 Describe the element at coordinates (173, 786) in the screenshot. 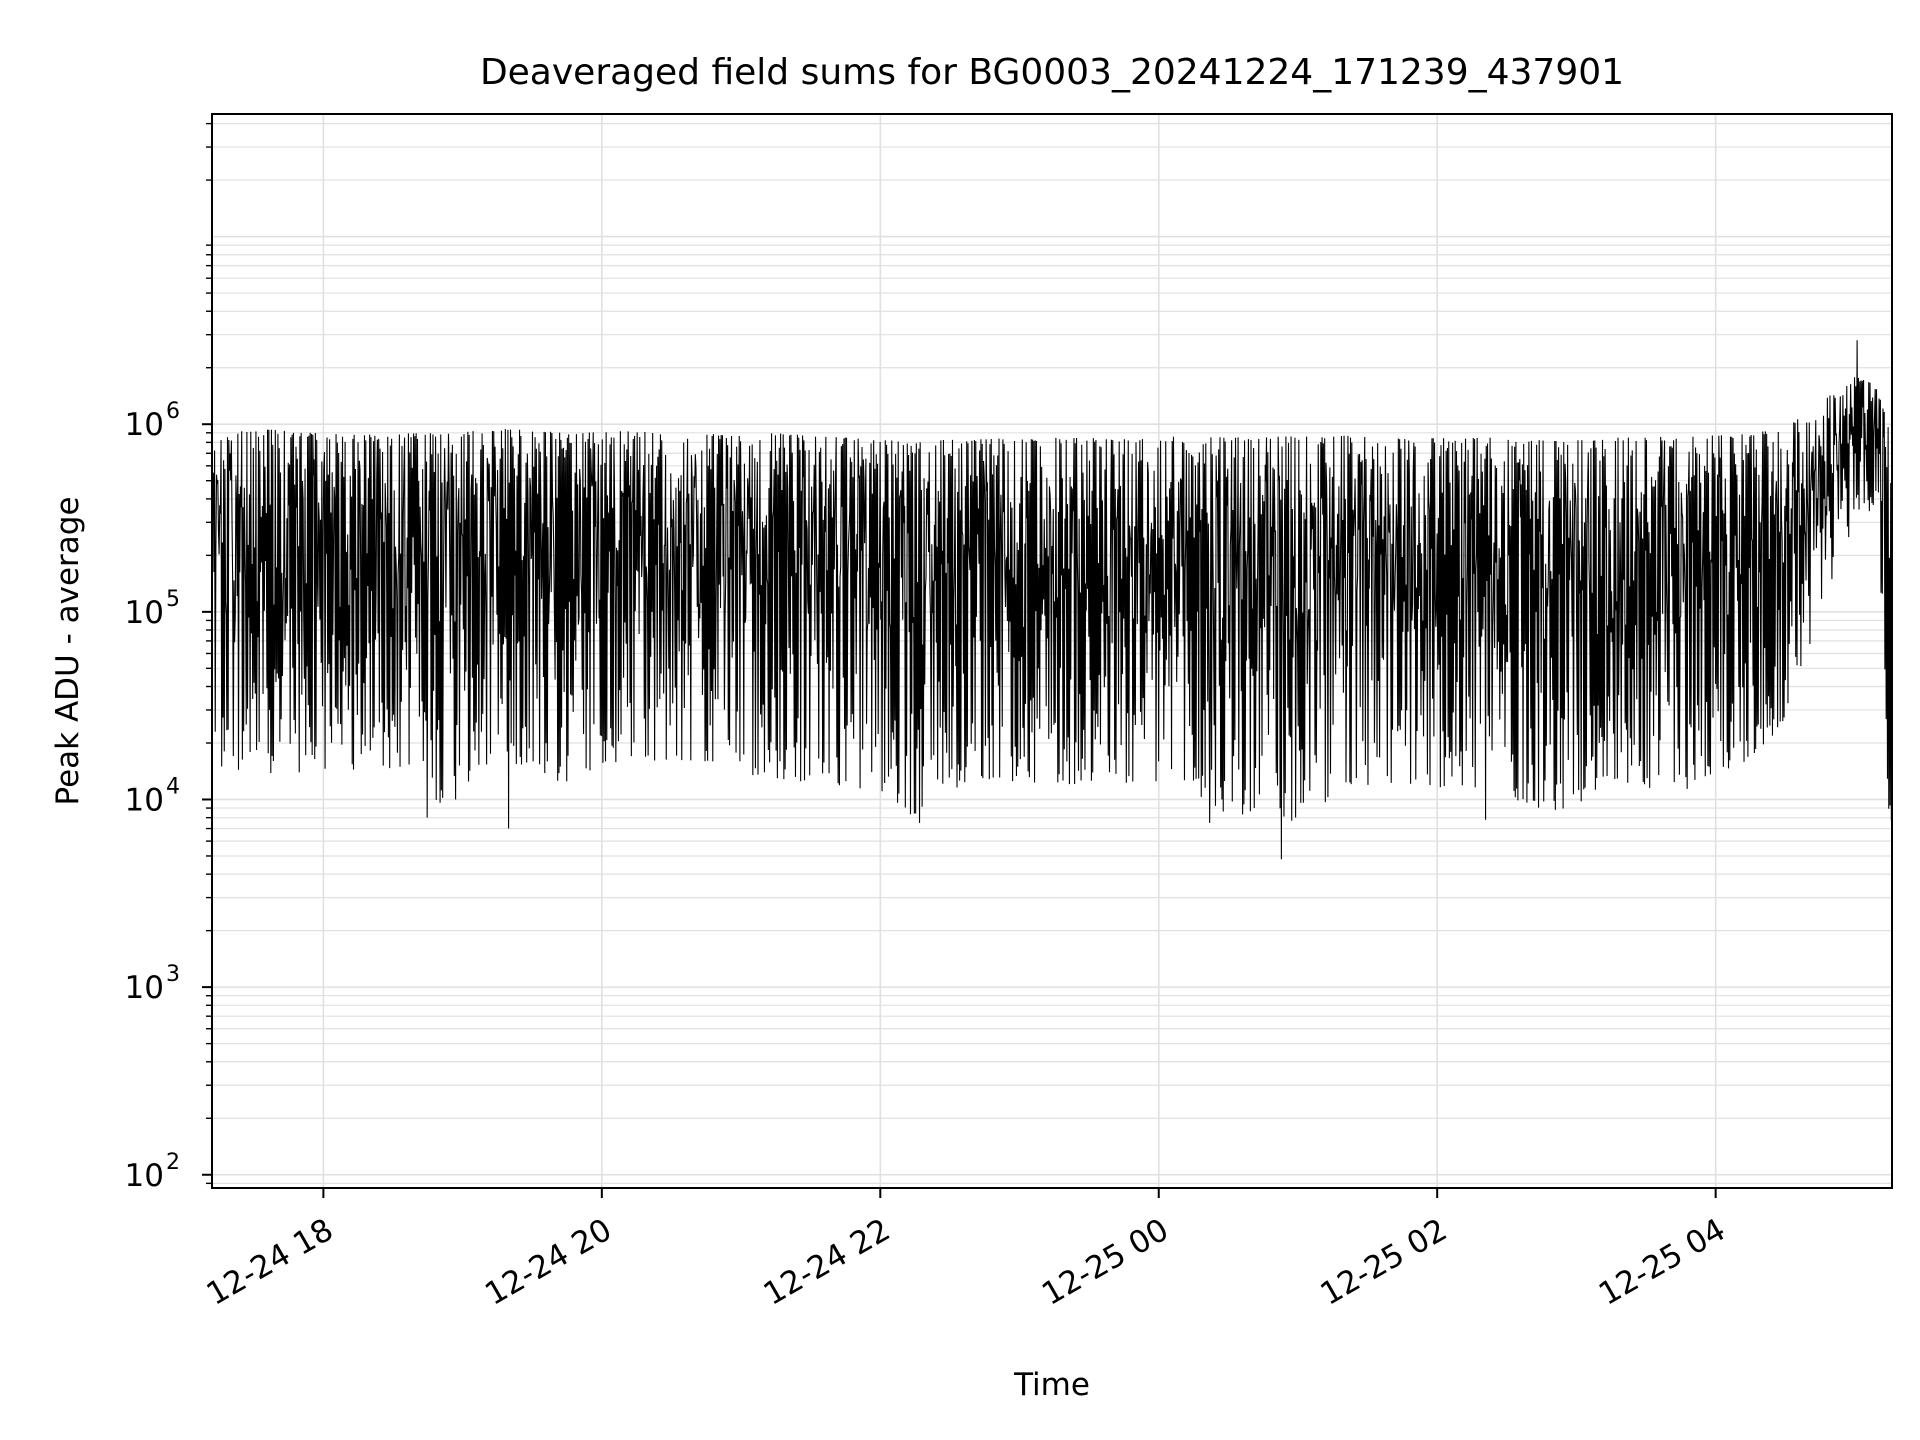

I see `y-tick-exponent: 4` at that location.